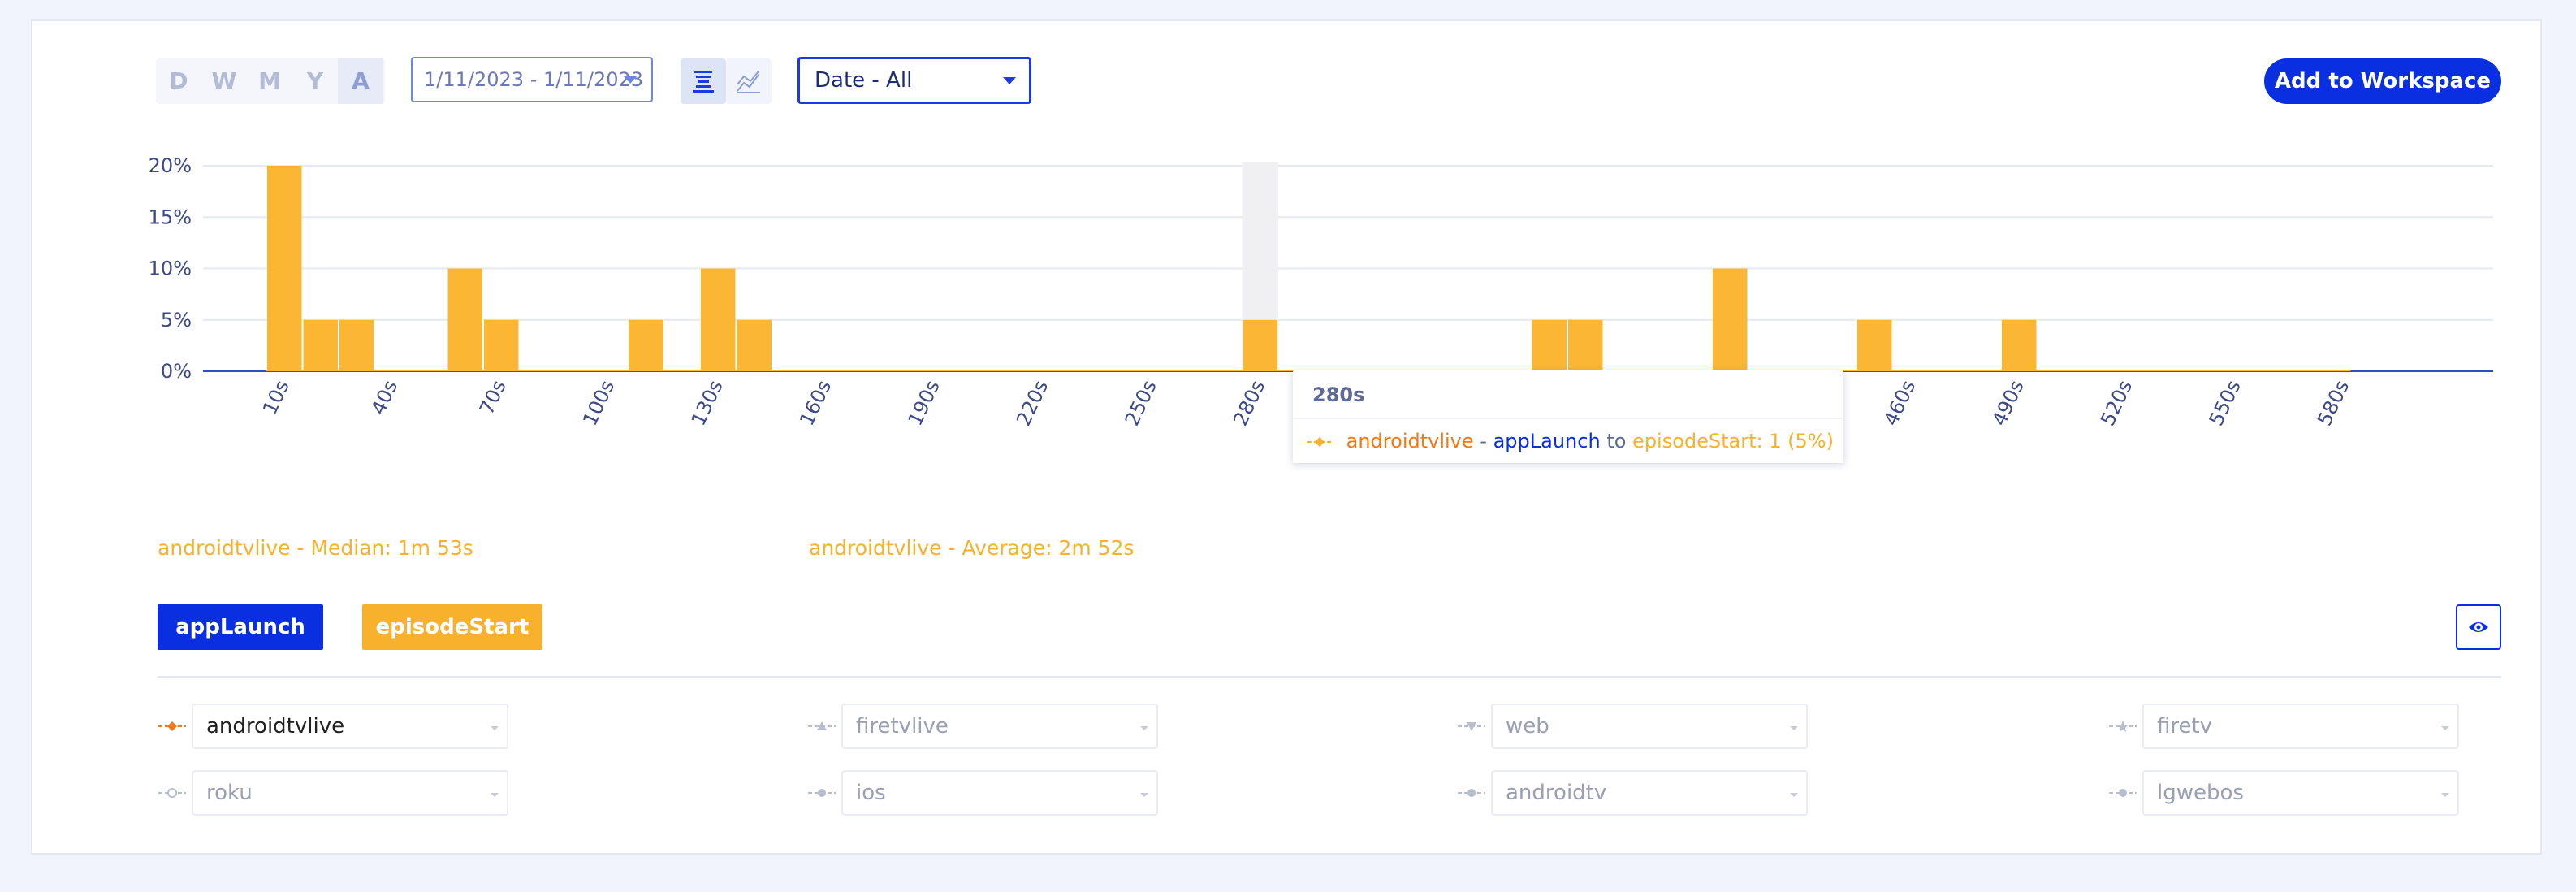 The height and width of the screenshot is (892, 2576). Describe the element at coordinates (1802, 441) in the screenshot. I see `tooltip-value: 1 (5%)` at that location.